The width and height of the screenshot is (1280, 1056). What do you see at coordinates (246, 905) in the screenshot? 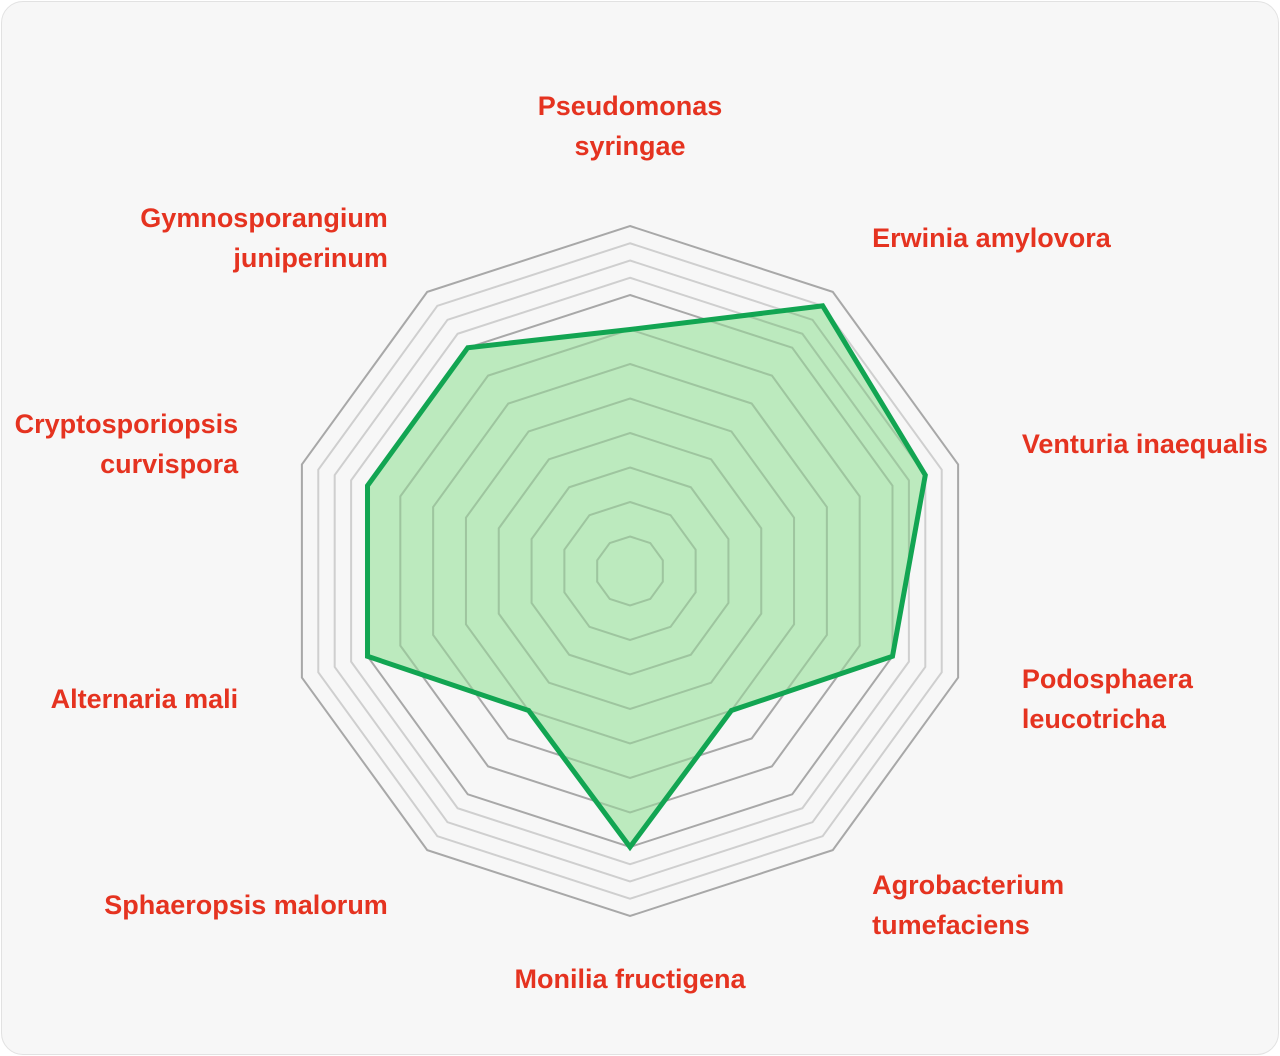
I see `axis-label: Sphaeropsis malorum` at bounding box center [246, 905].